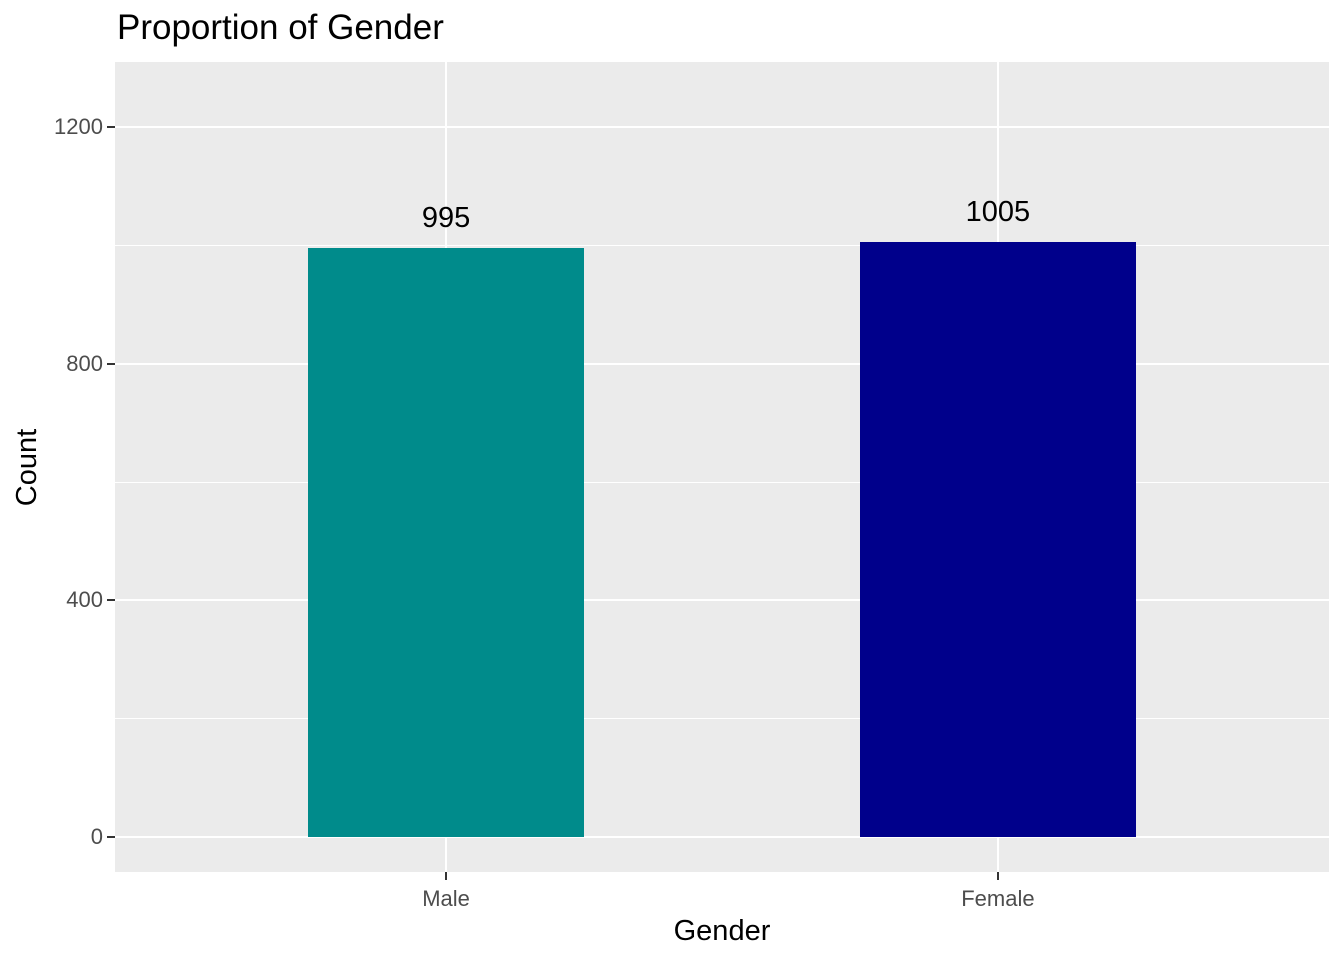 This screenshot has height=960, width=1344. Describe the element at coordinates (84, 600) in the screenshot. I see `y-tick-label: 400` at that location.